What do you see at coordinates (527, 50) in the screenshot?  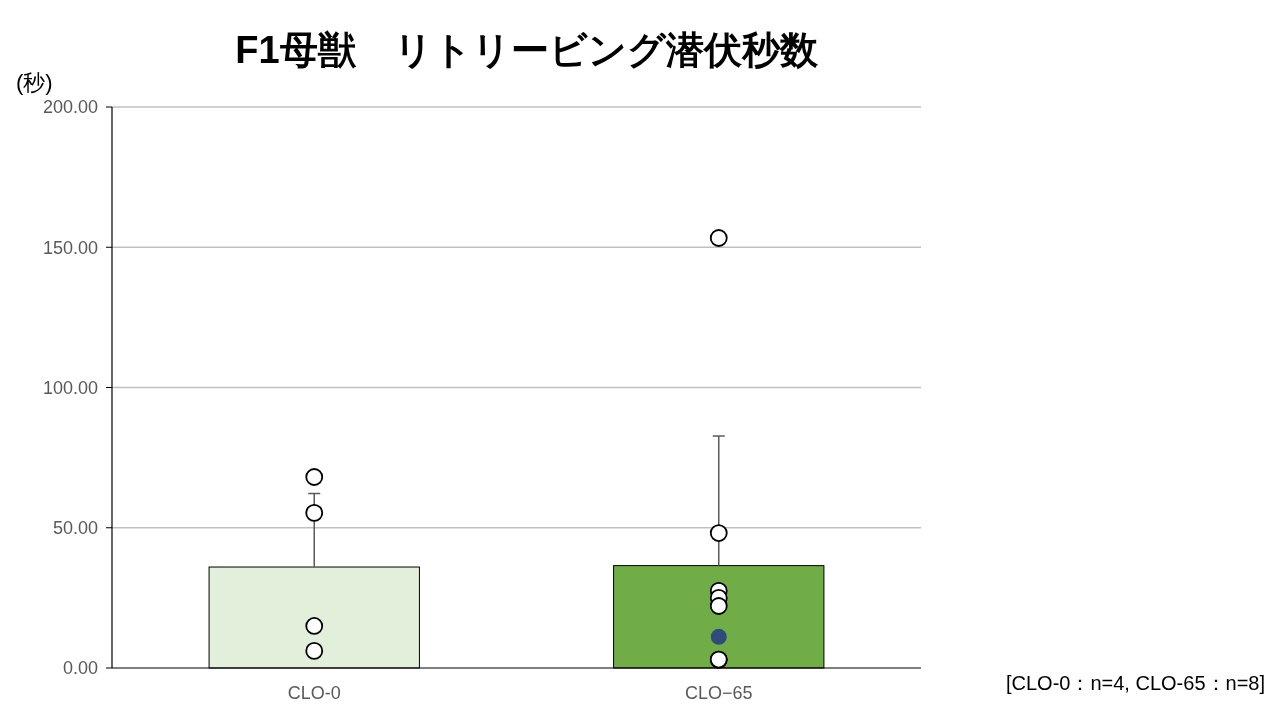 I see `chart-title: F1母獣 リトリービング潜伏秒数` at bounding box center [527, 50].